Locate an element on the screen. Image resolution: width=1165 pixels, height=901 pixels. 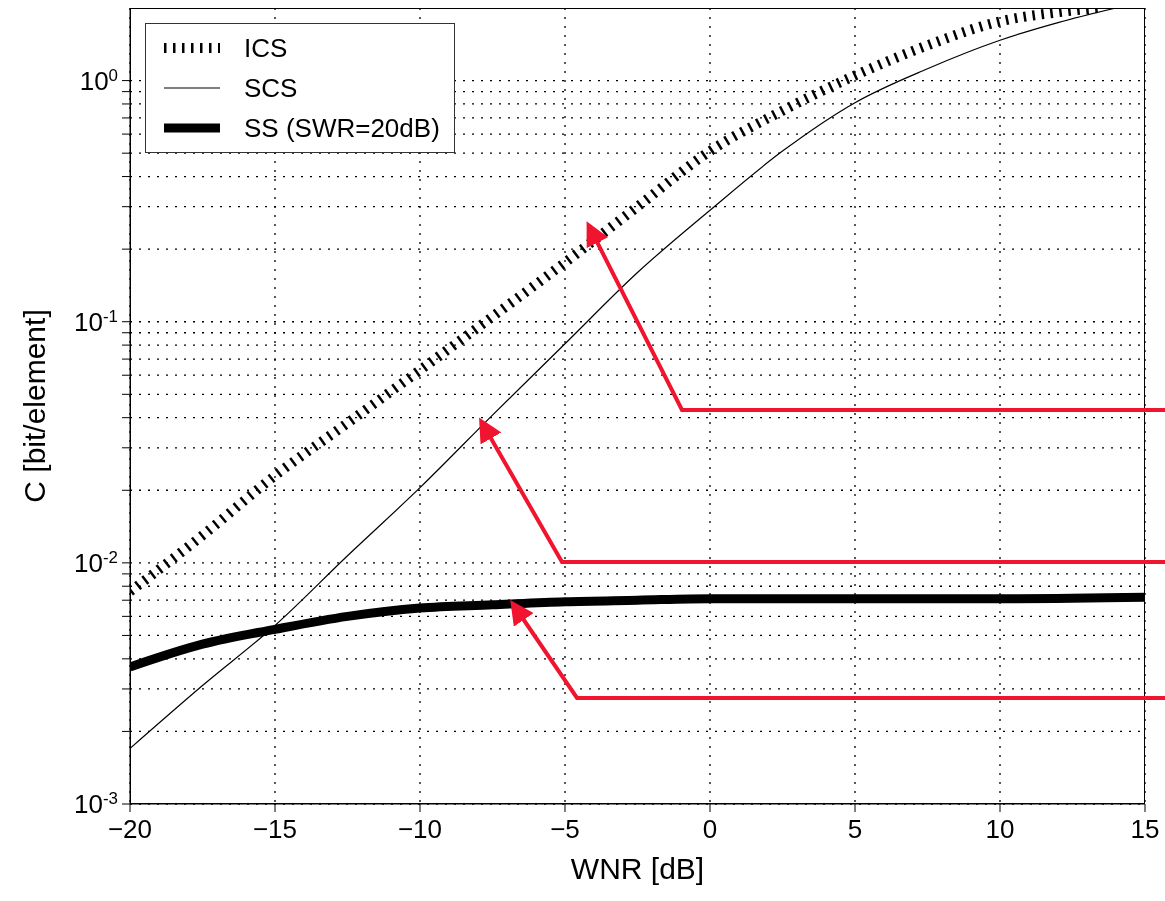
y-tick-label: 10$^{-2}$ is located at coordinates (96, 562).